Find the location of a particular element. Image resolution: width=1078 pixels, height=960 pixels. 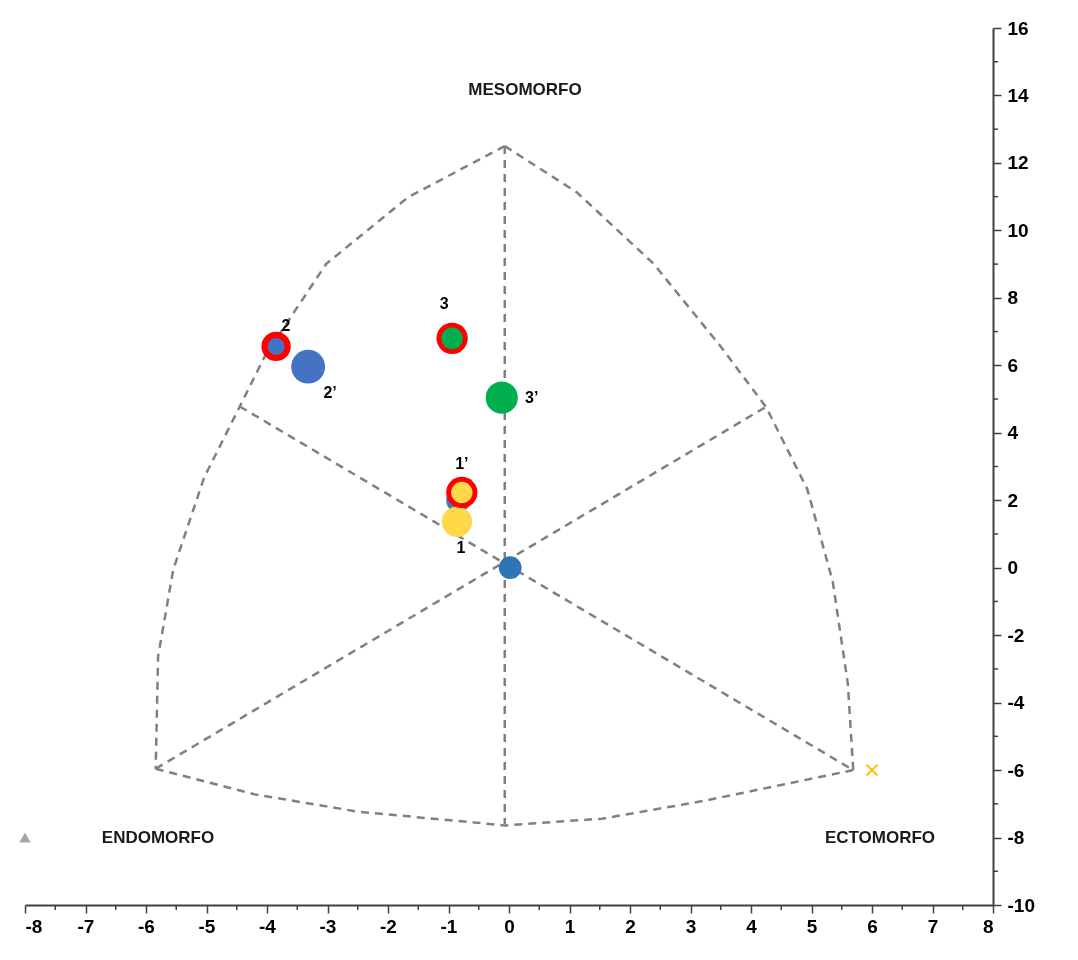

x-tick-label: 1 is located at coordinates (570, 926).